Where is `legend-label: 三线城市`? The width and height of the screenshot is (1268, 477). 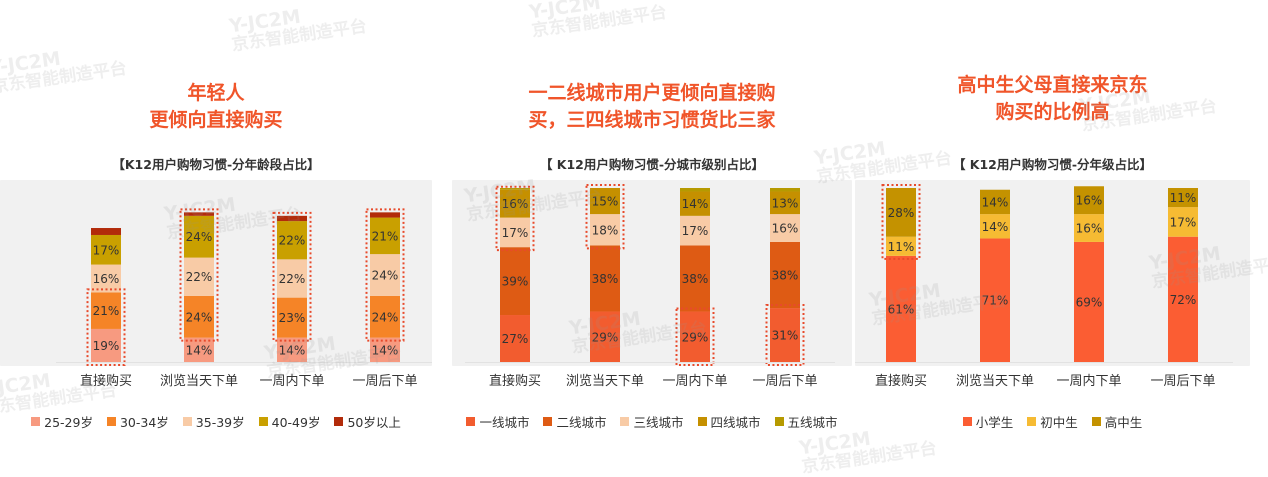 legend-label: 三线城市 is located at coordinates (658, 422).